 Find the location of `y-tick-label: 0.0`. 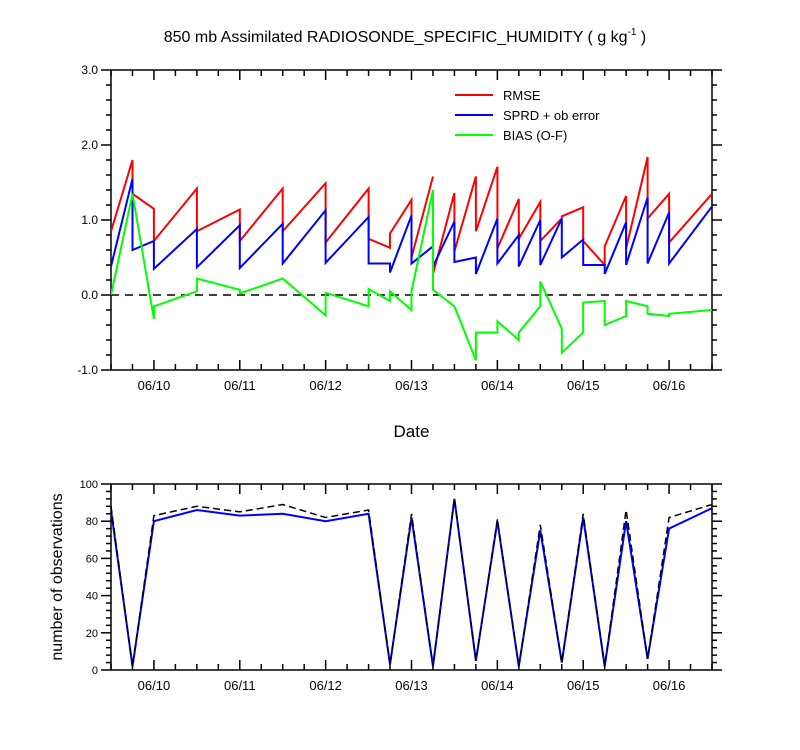

y-tick-label: 0.0 is located at coordinates (89, 295).